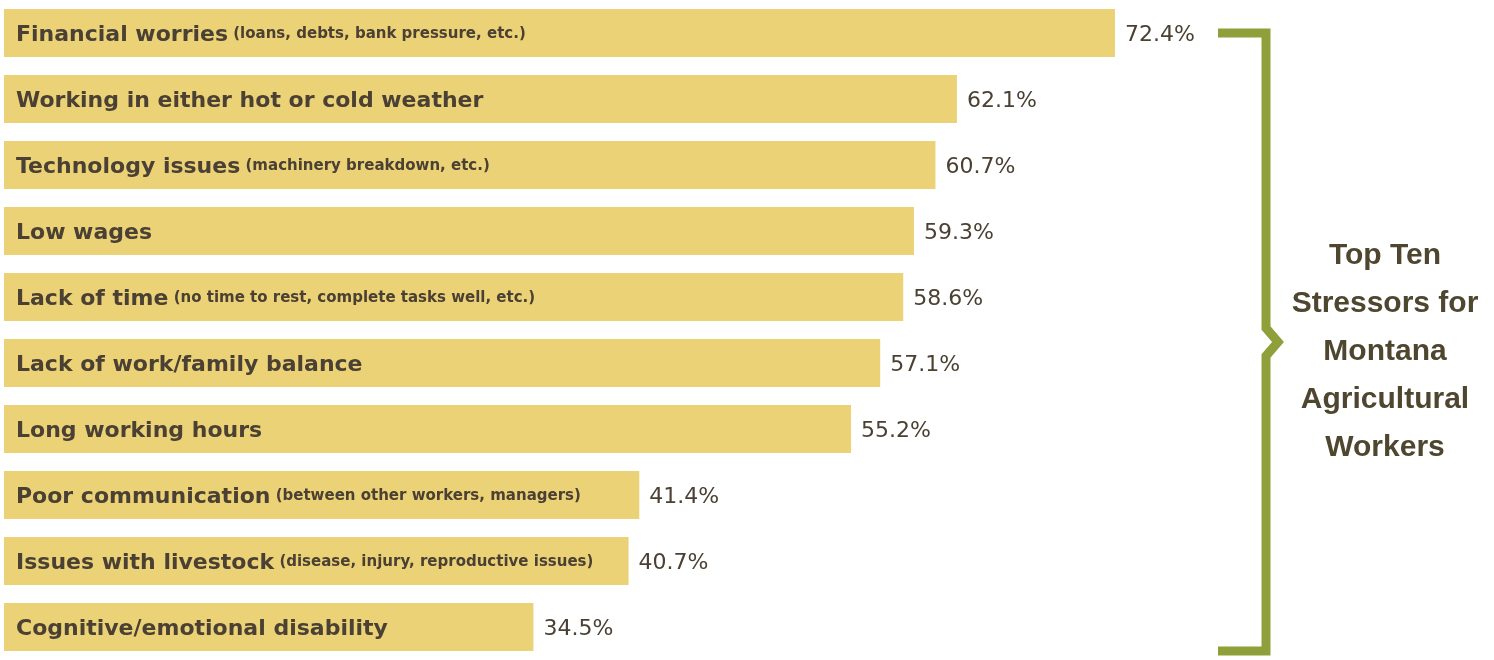 This screenshot has height=660, width=1494. I want to click on y-tick-label: Lack of time (no time to rest, complete tasks well, etc.), so click(276, 297).